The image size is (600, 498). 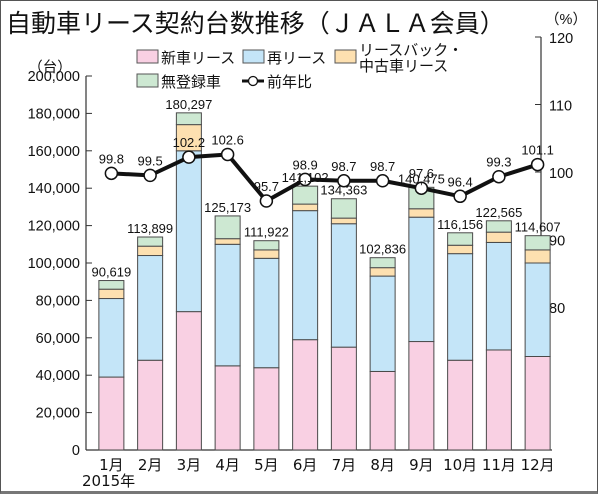 I want to click on ratio-label: 99.3, so click(x=498, y=162).